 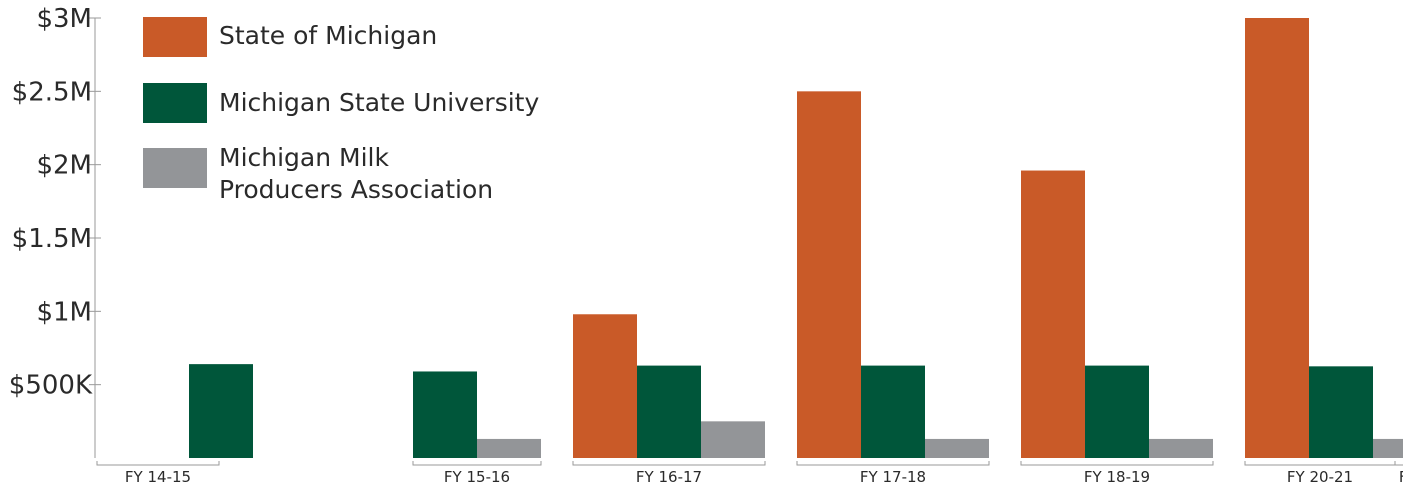 What do you see at coordinates (379, 102) in the screenshot?
I see `legend-label: Michigan State University` at bounding box center [379, 102].